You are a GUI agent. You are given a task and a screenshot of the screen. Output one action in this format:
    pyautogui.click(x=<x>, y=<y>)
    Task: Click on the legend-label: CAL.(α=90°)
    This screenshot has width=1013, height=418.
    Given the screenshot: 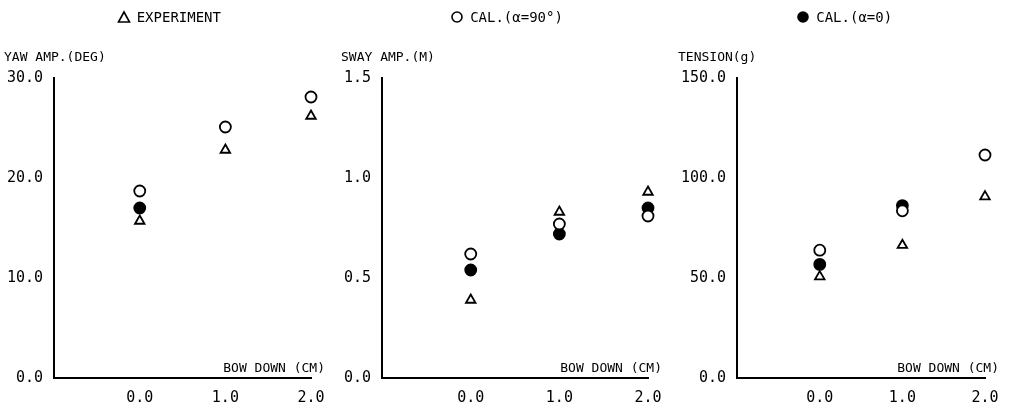 What is the action you would take?
    pyautogui.click(x=516, y=17)
    